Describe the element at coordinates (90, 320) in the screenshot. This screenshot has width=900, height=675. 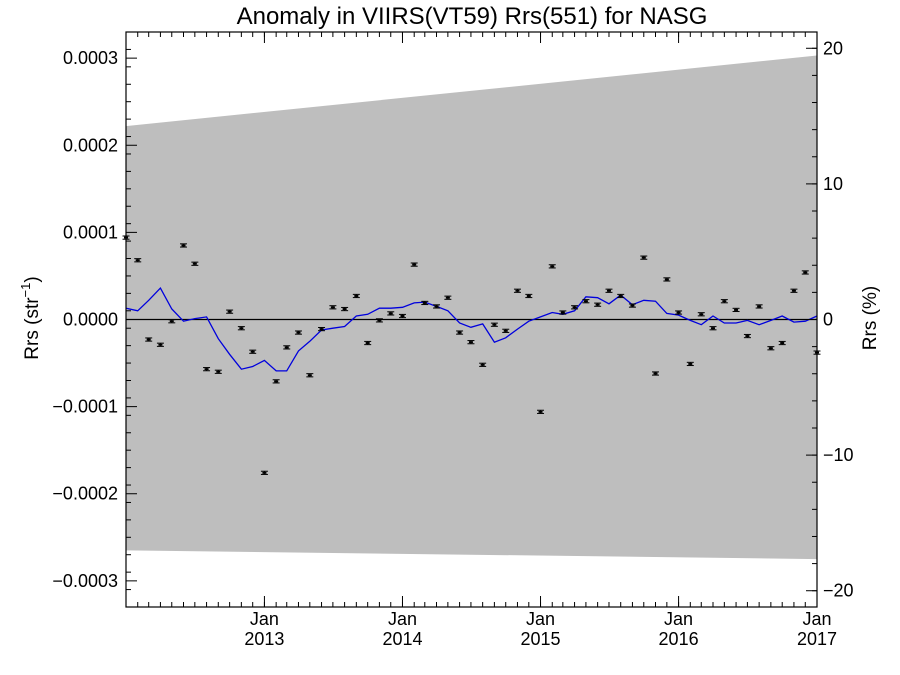
I see `left-tick-label: 0.0000` at that location.